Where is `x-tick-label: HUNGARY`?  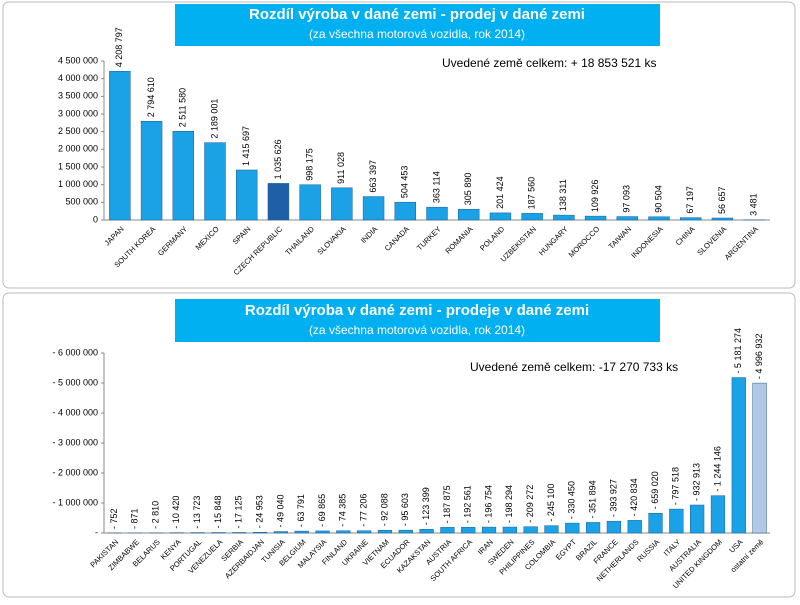
x-tick-label: HUNGARY is located at coordinates (553, 240).